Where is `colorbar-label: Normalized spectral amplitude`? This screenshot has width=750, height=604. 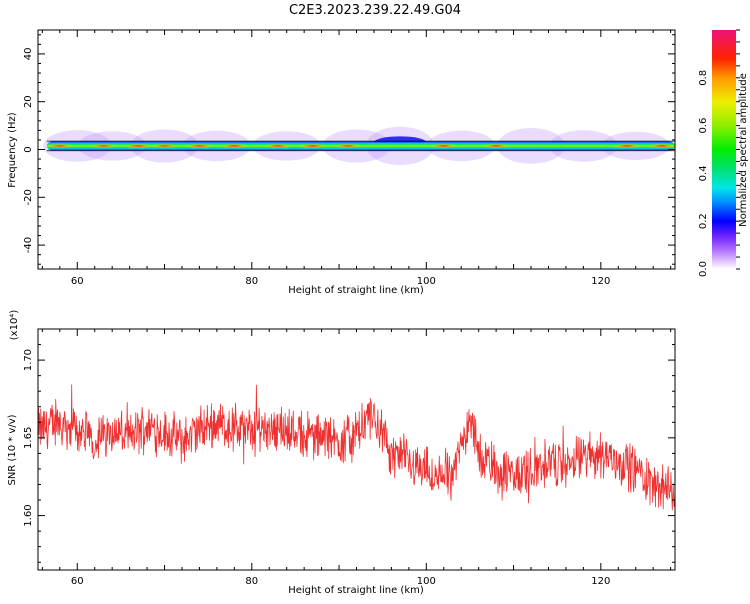 colorbar-label: Normalized spectral amplitude is located at coordinates (743, 150).